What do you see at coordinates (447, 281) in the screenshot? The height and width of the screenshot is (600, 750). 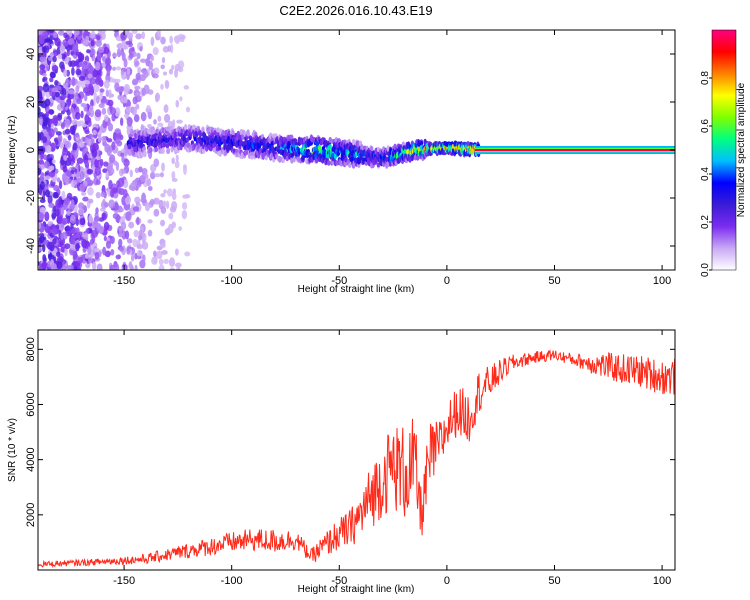 I see `spectrogram-x-tick-label: 0` at bounding box center [447, 281].